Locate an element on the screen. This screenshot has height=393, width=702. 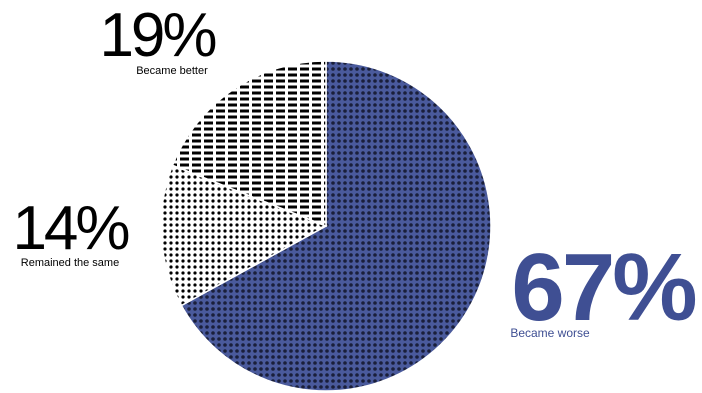
slice-value-label-remained-the-same: 14% is located at coordinates (70, 228).